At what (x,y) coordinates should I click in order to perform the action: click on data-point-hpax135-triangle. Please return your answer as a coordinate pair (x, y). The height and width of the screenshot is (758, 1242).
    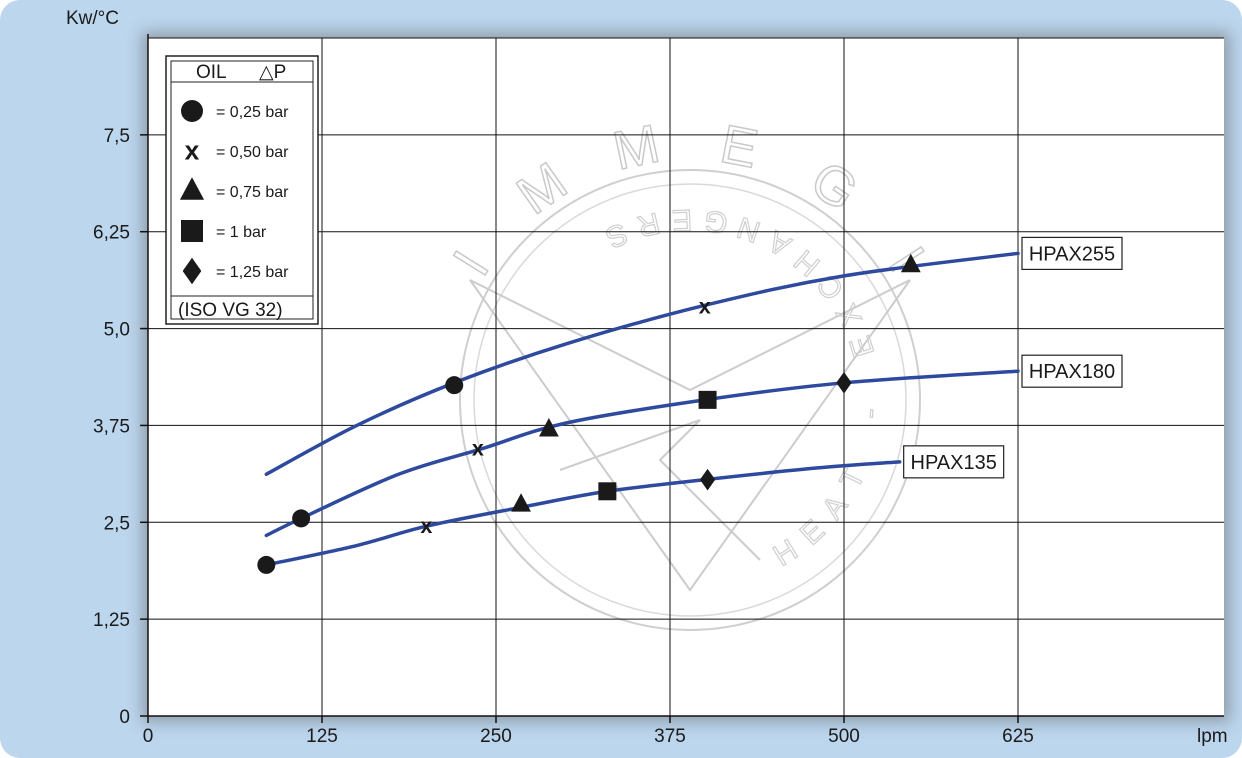
    Looking at the image, I should click on (521, 502).